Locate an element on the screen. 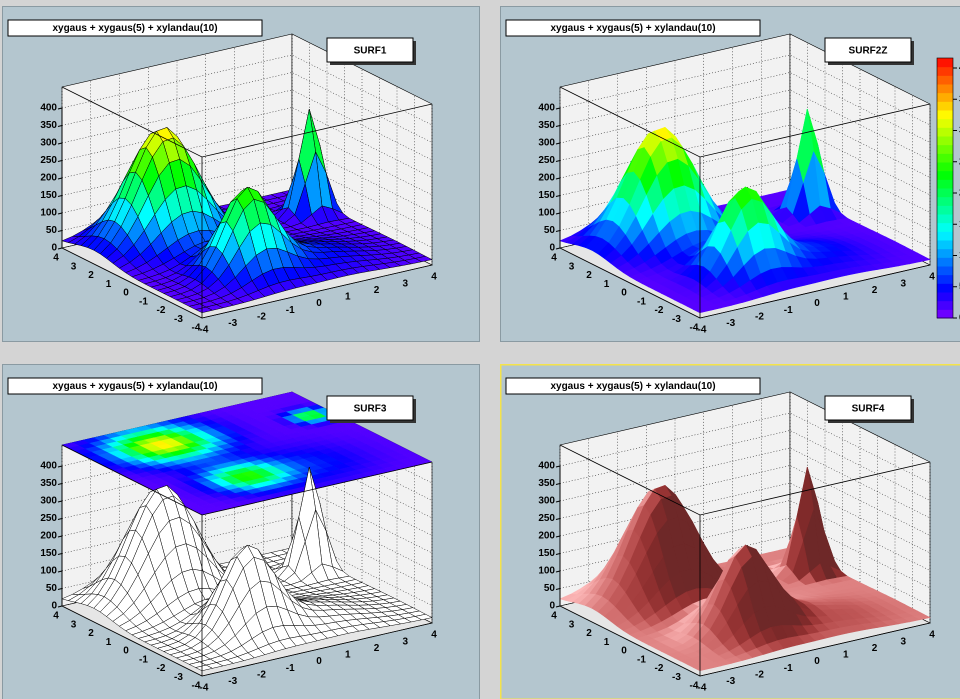  option-label: SURF2Z is located at coordinates (868, 51).